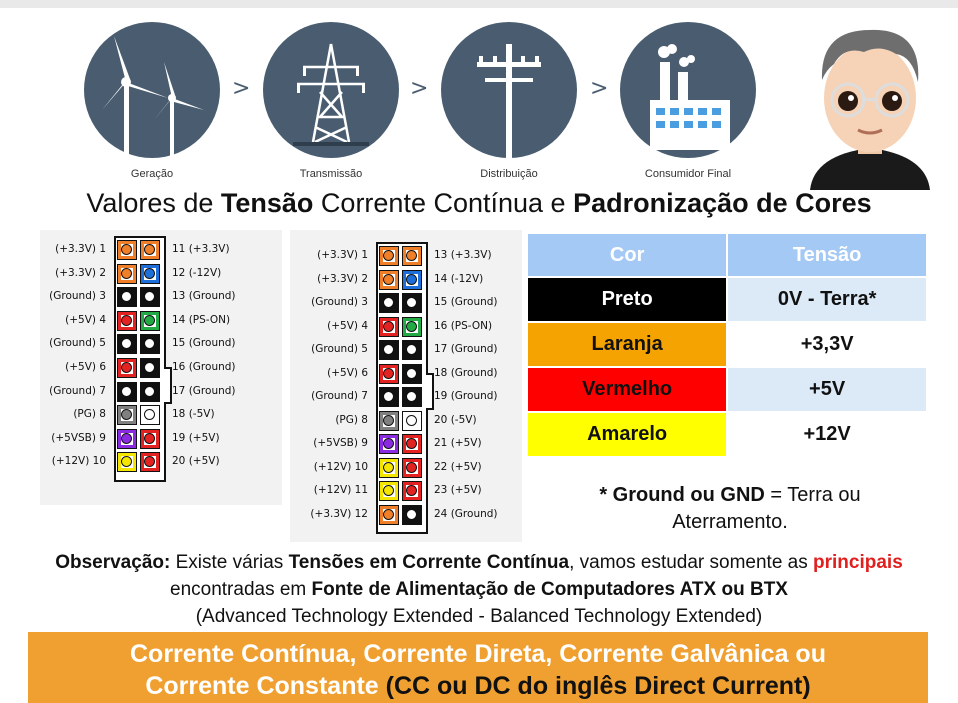  What do you see at coordinates (153, 97) in the screenshot?
I see `wind-turbine-icon` at bounding box center [153, 97].